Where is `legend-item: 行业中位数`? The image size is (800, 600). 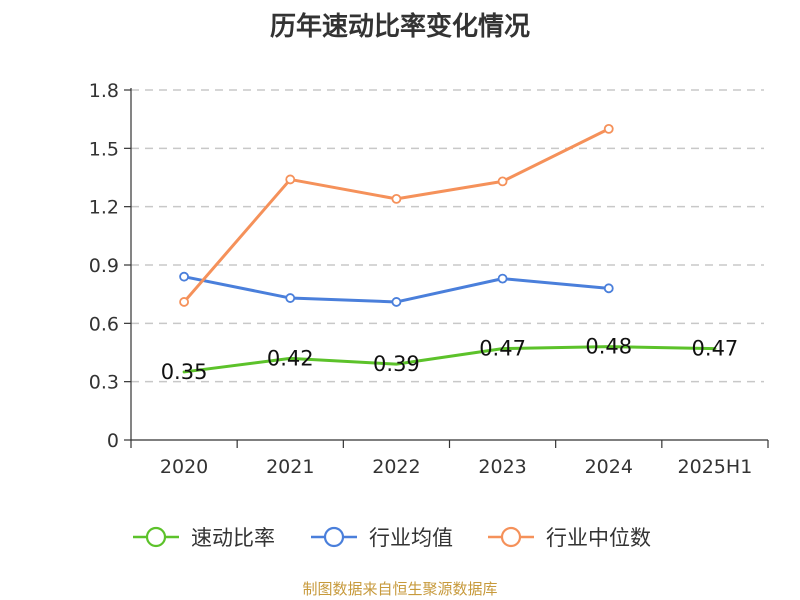 legend-item: 行业中位数 is located at coordinates (569, 538).